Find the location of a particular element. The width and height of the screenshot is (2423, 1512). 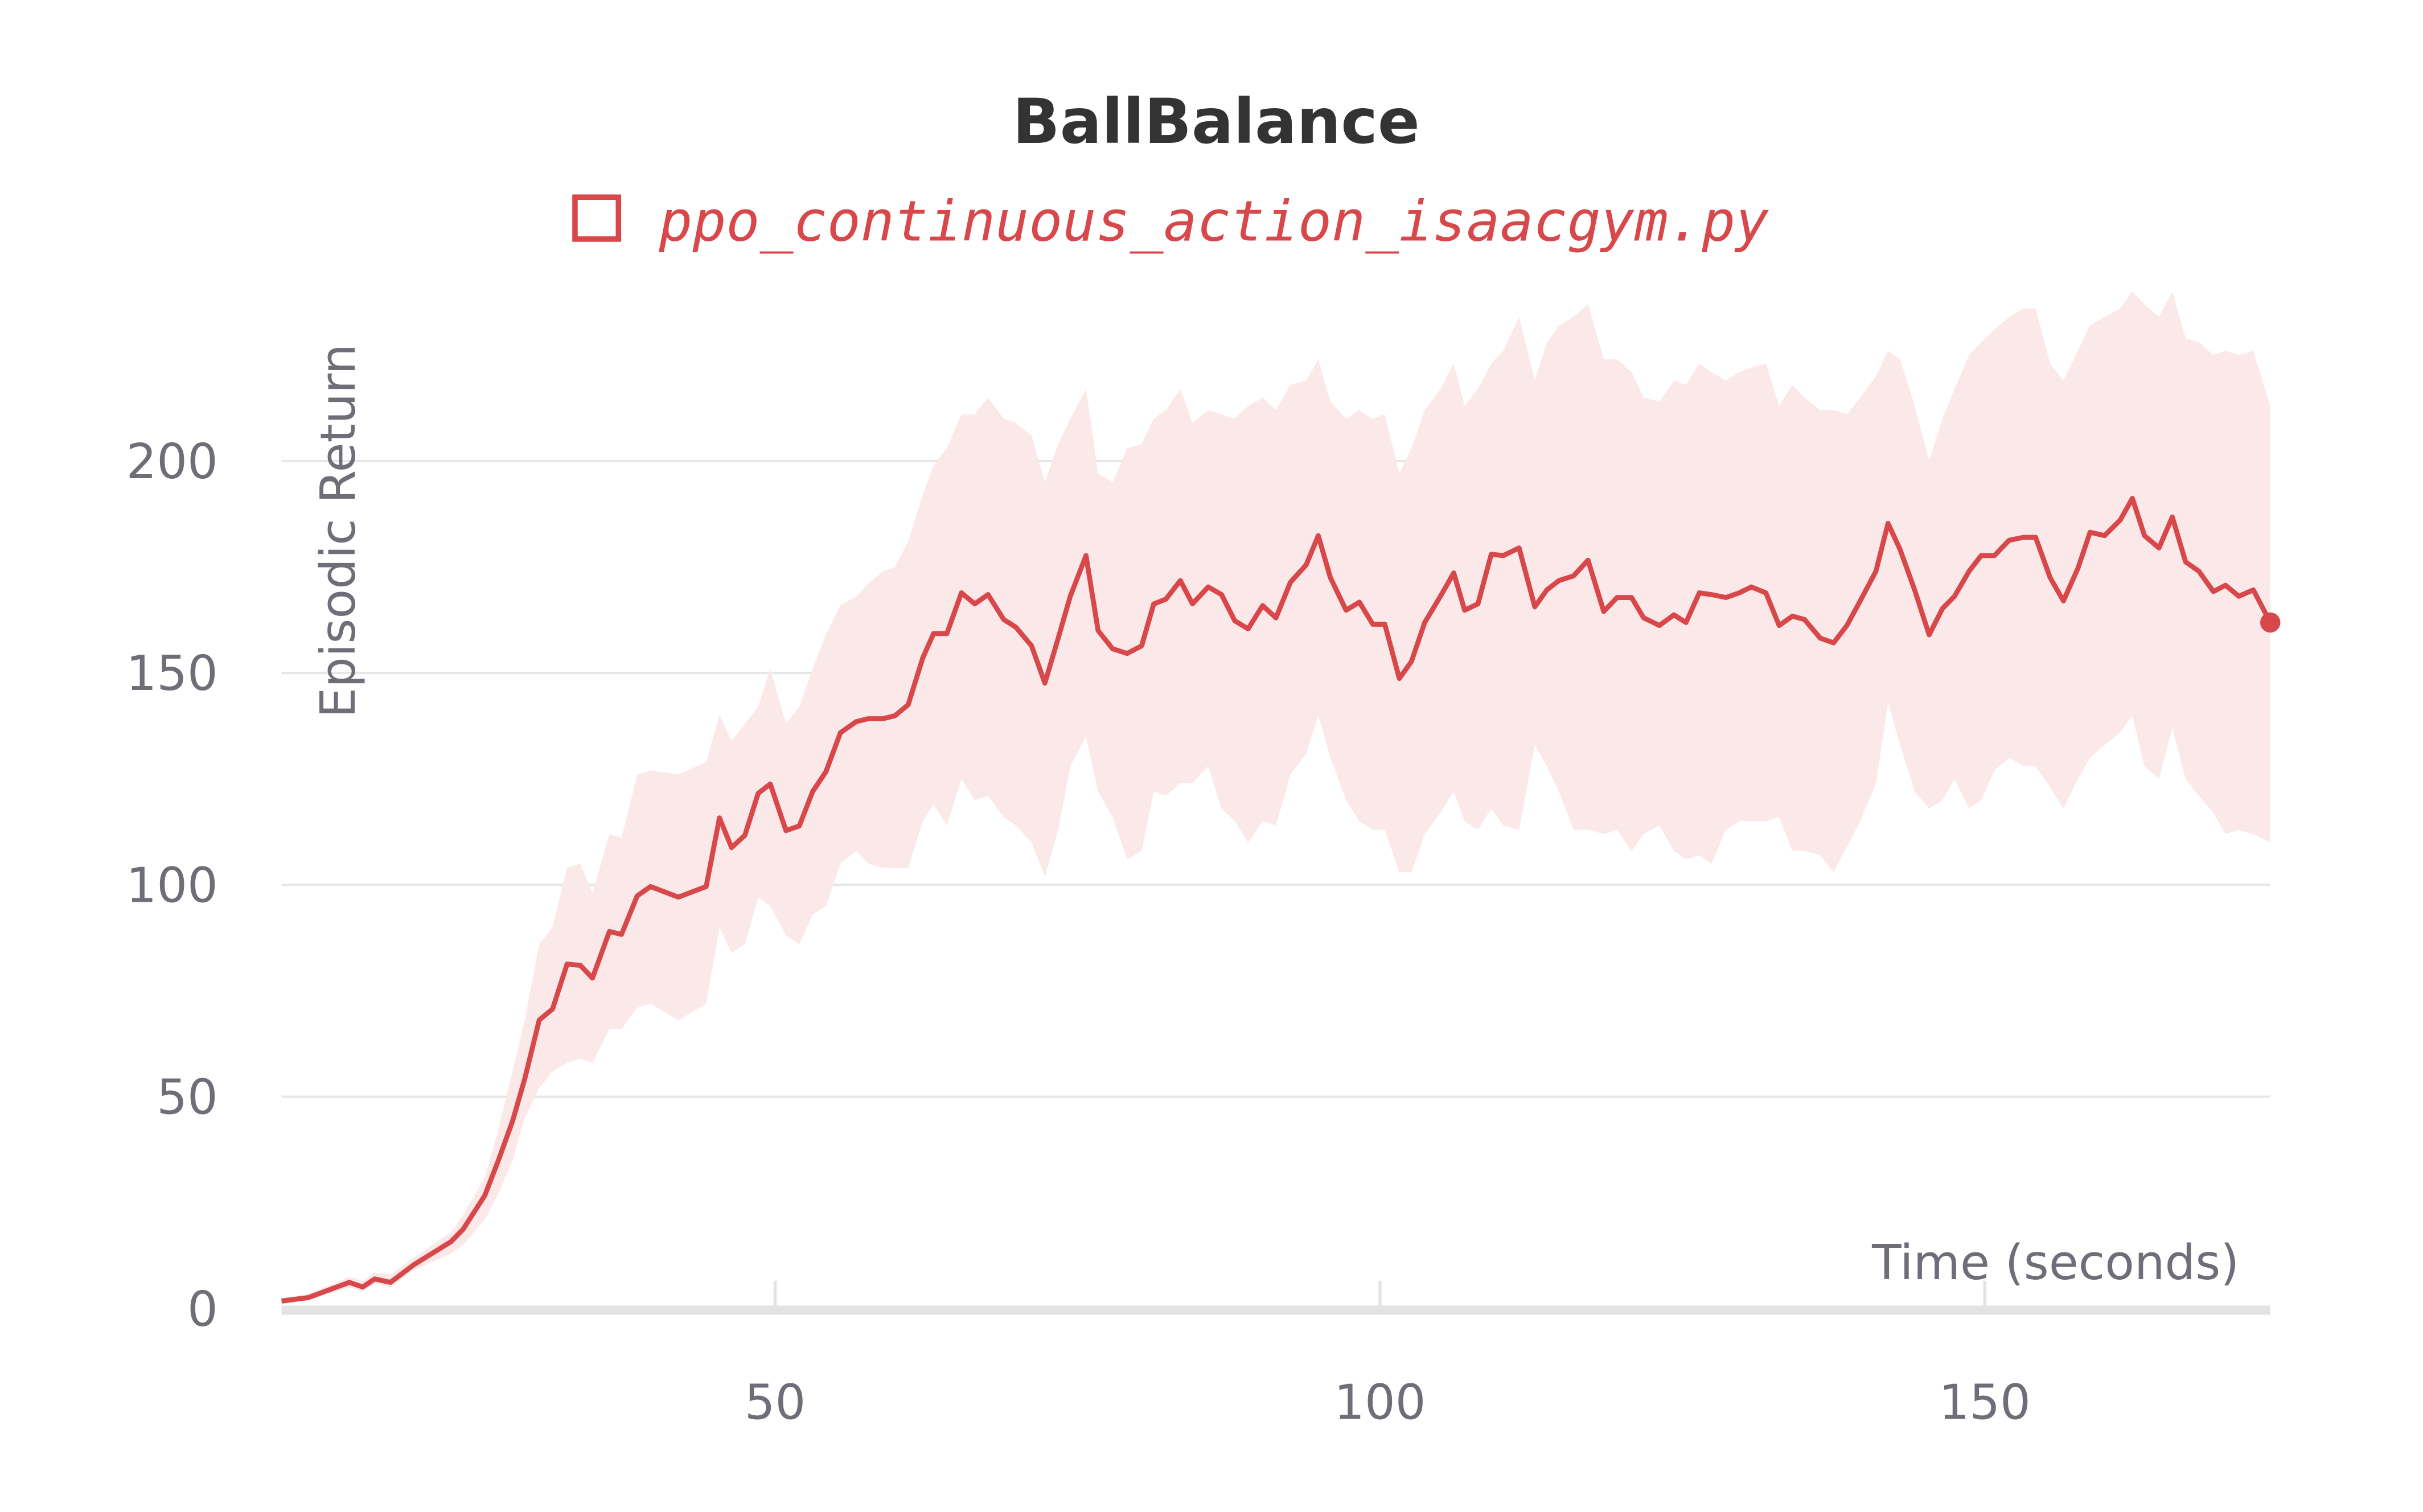

chart-title: BallBalance is located at coordinates (1215, 121).